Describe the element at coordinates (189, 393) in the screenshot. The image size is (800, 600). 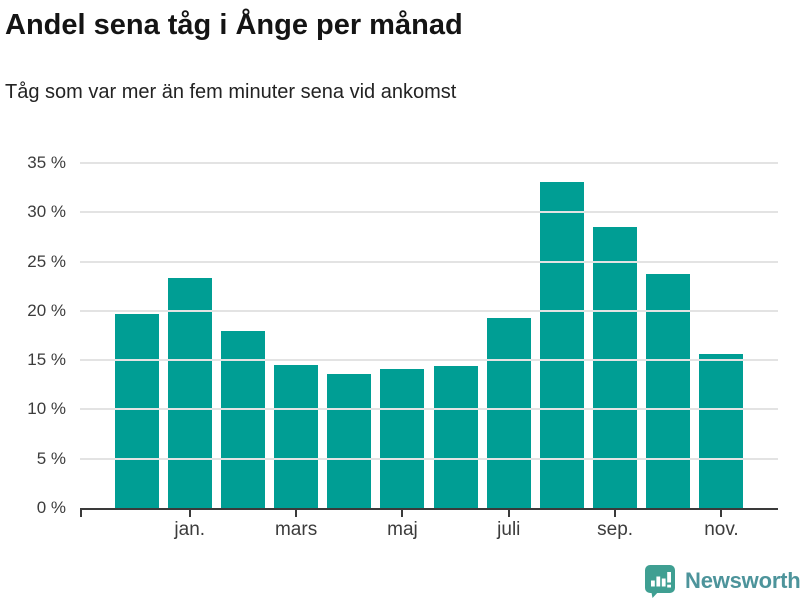
I see `bar-jan.` at that location.